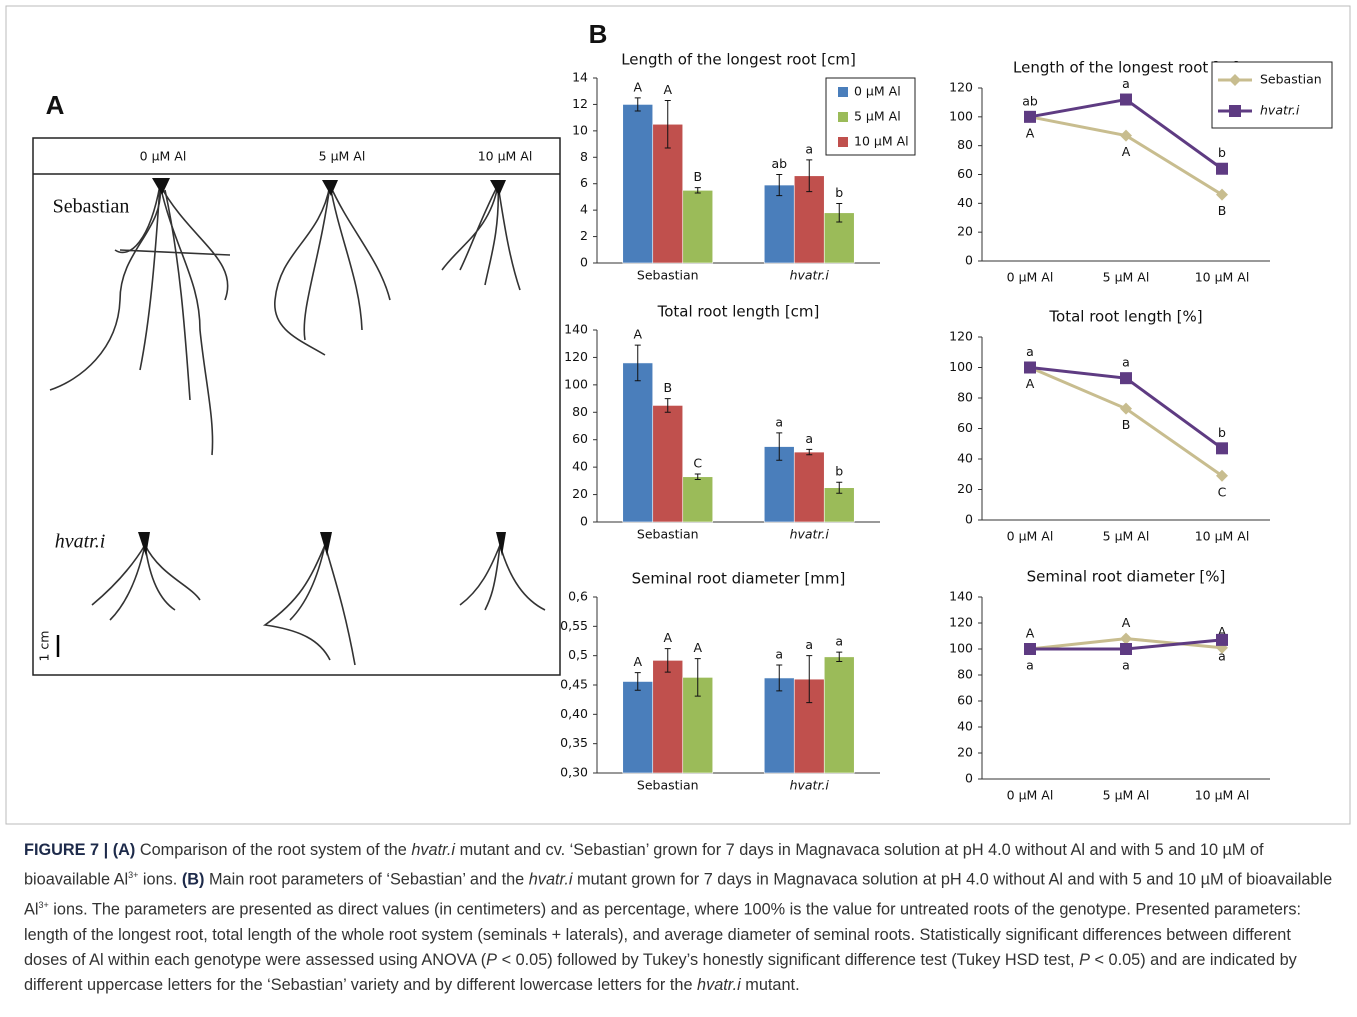 The image size is (1357, 1017). I want to click on y-tick-label: 0,6, so click(578, 596).